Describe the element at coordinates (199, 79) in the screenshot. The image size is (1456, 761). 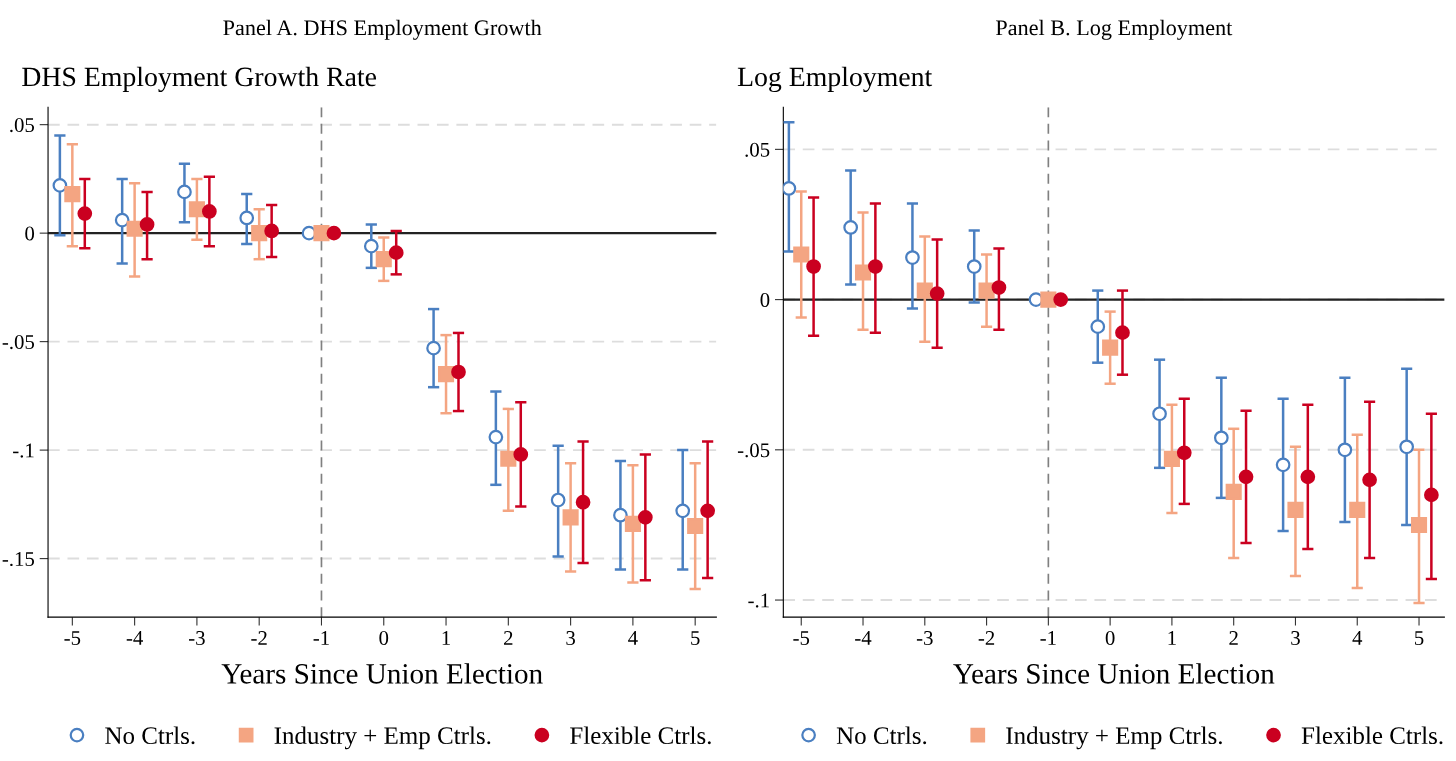
I see `y-axis-title: DHS Employment Growth Rate` at that location.